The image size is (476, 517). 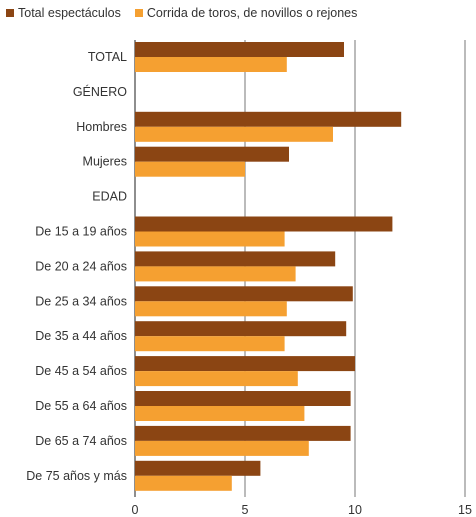 What do you see at coordinates (81, 266) in the screenshot?
I see `category-label: De 20 a 24 años` at bounding box center [81, 266].